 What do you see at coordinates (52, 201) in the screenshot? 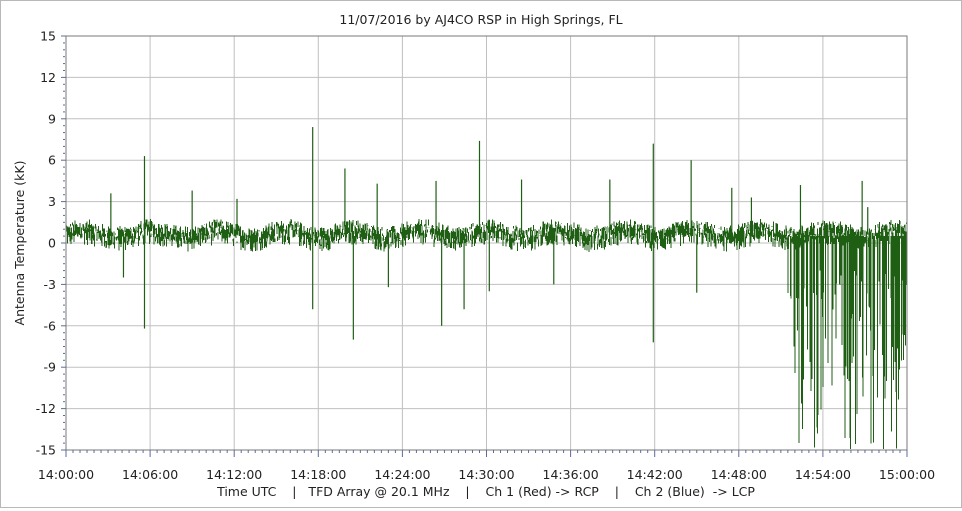
I see `y-tick-label: 3` at bounding box center [52, 201].